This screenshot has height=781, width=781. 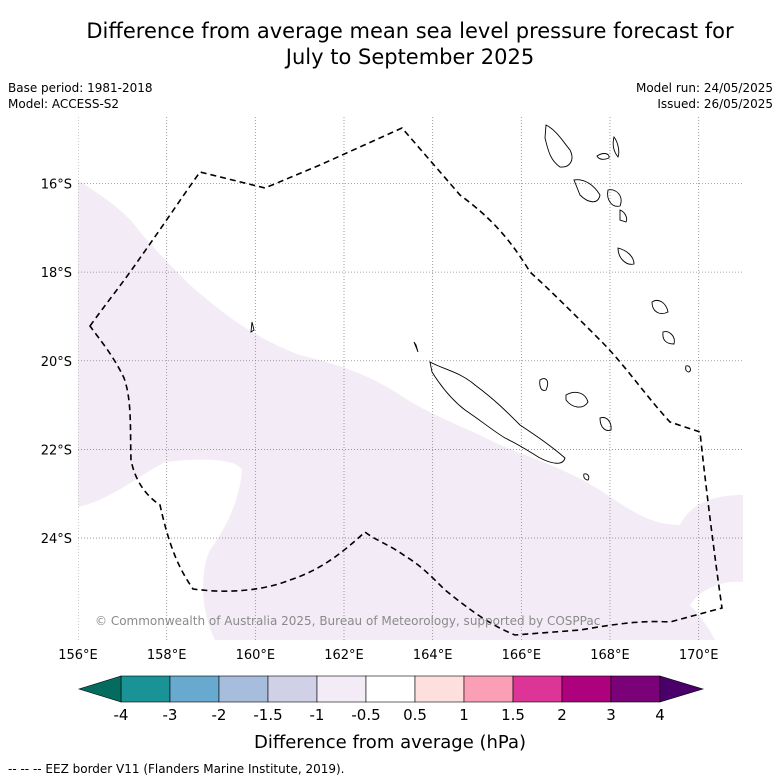 I want to click on colorbar-tick-label: 1, so click(x=464, y=715).